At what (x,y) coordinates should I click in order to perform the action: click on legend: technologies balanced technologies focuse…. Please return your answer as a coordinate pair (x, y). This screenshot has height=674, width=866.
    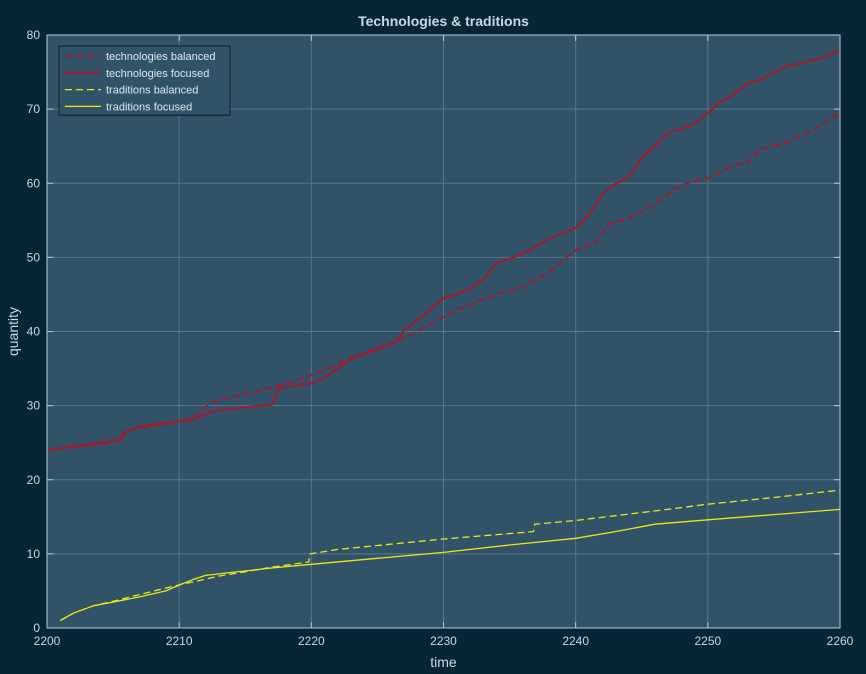
    Looking at the image, I should click on (144, 80).